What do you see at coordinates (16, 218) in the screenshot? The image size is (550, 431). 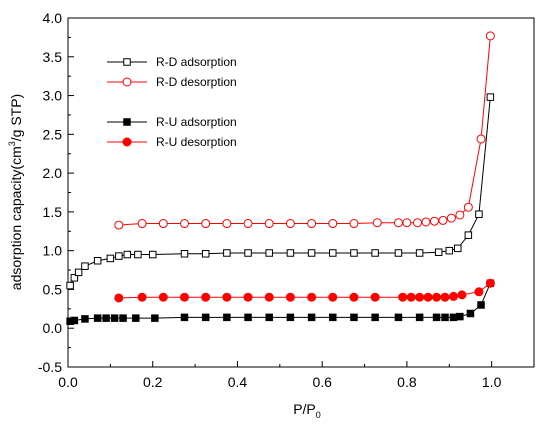 I see `y-axis-title-main: adsorption capacity(cm` at bounding box center [16, 218].